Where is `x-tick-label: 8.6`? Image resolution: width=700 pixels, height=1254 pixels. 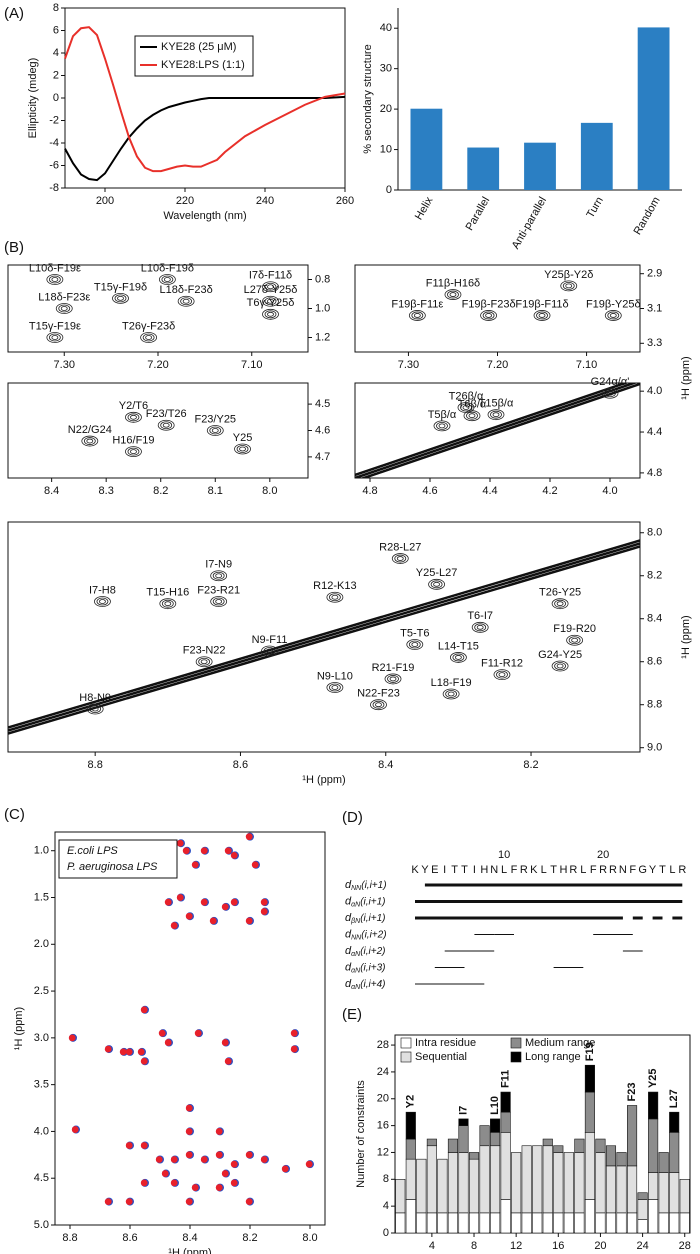 x-tick-label: 8.6 is located at coordinates (240, 765).